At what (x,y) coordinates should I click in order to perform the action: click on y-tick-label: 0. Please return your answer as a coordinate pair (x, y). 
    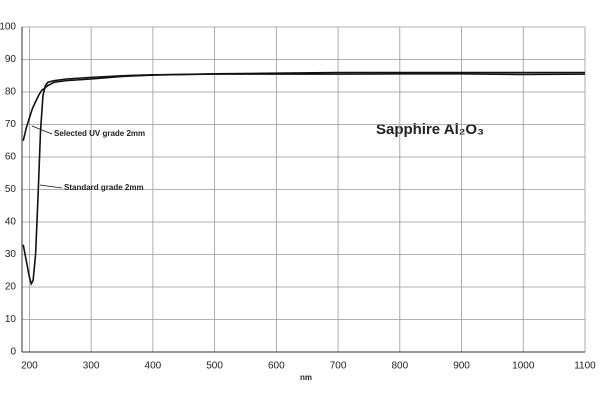
    Looking at the image, I should click on (13, 352).